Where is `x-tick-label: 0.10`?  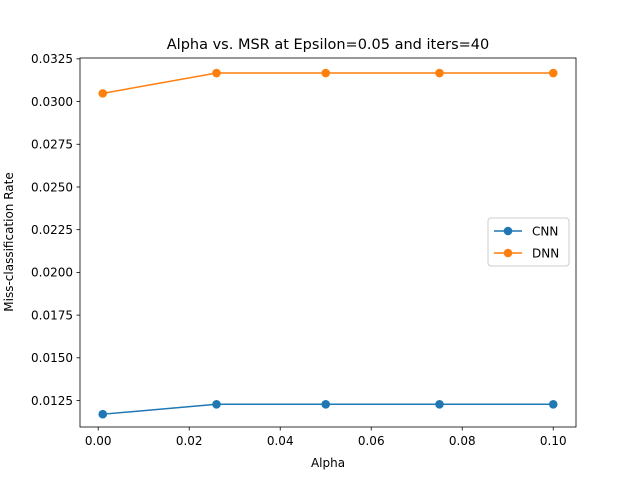 x-tick-label: 0.10 is located at coordinates (553, 441).